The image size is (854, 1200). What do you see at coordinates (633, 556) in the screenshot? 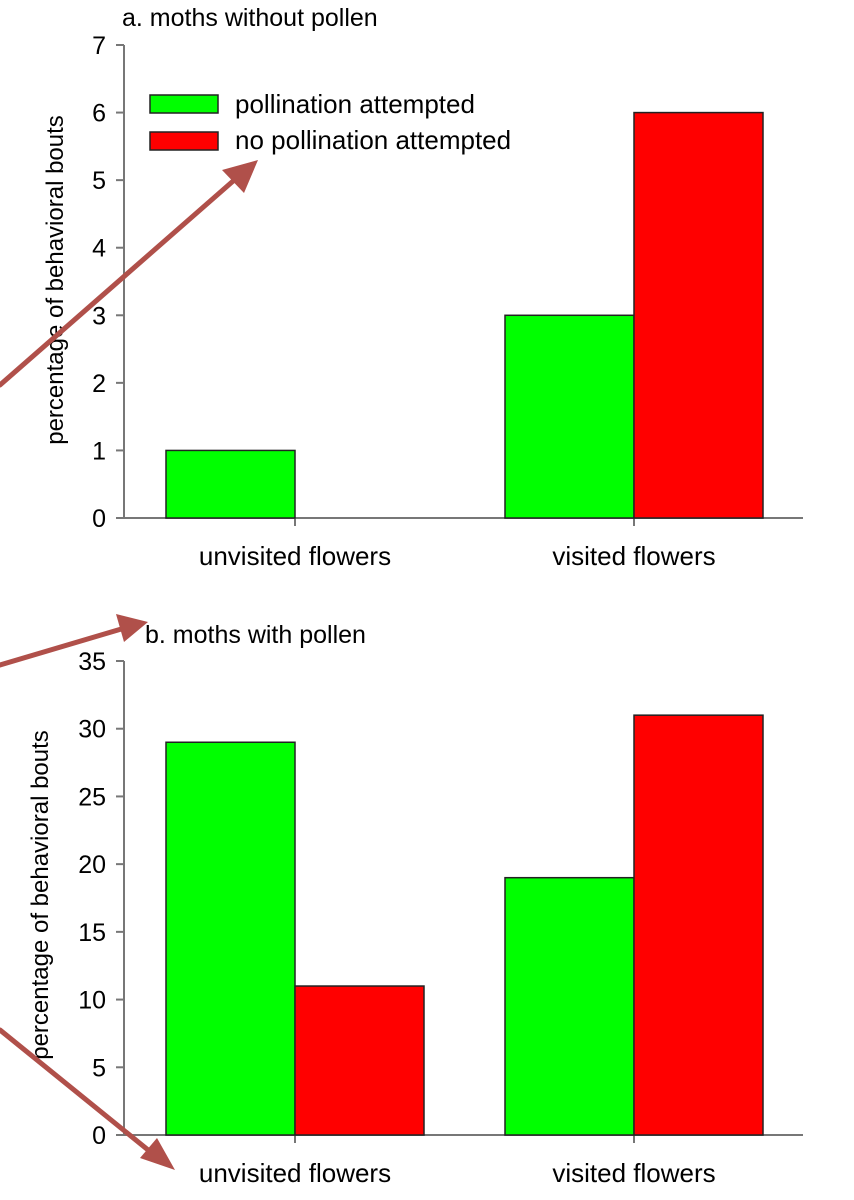
I see `chart-a-category-label: visited flowers` at bounding box center [633, 556].